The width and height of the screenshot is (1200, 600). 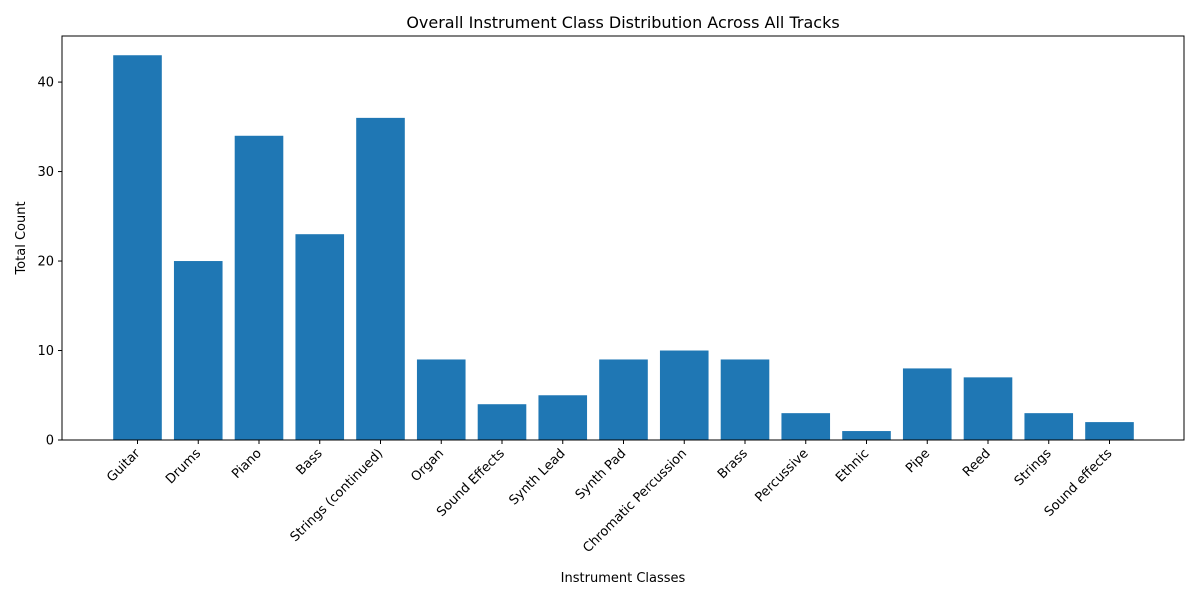 What do you see at coordinates (45, 351) in the screenshot?
I see `y-tick-label: 10` at bounding box center [45, 351].